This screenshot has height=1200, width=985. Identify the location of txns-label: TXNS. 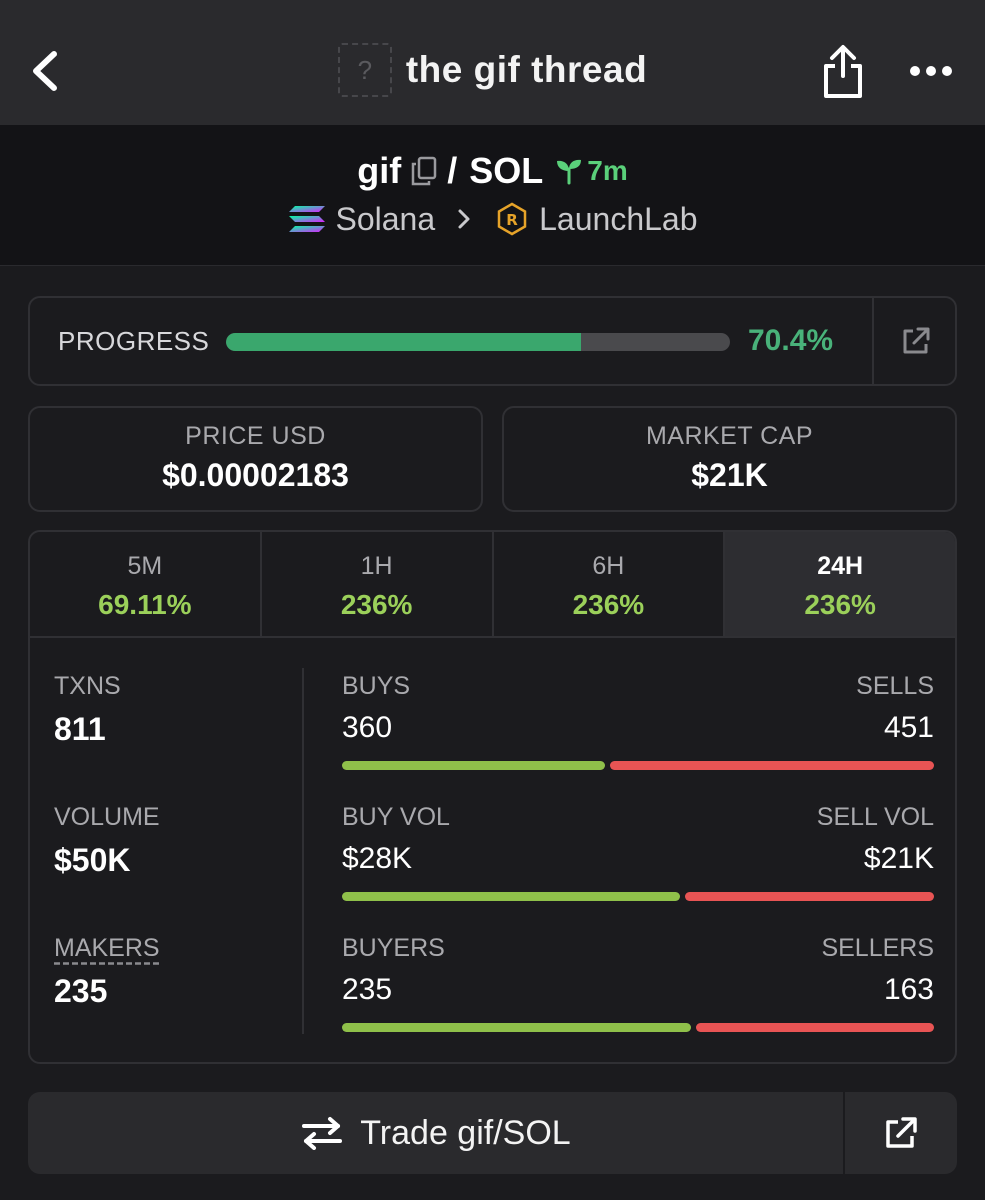
(87, 686).